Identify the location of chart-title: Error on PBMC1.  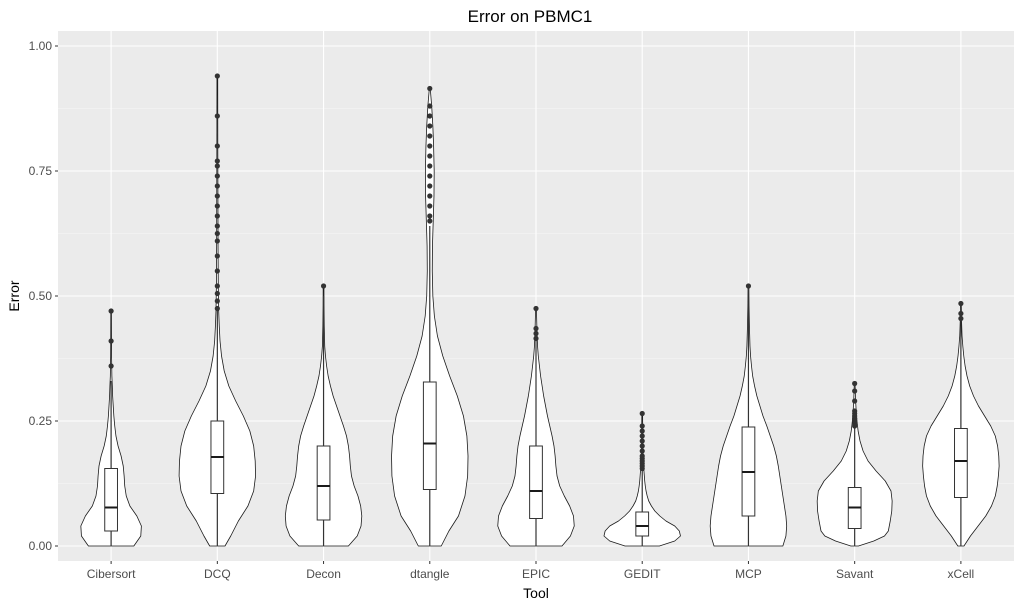
(530, 16).